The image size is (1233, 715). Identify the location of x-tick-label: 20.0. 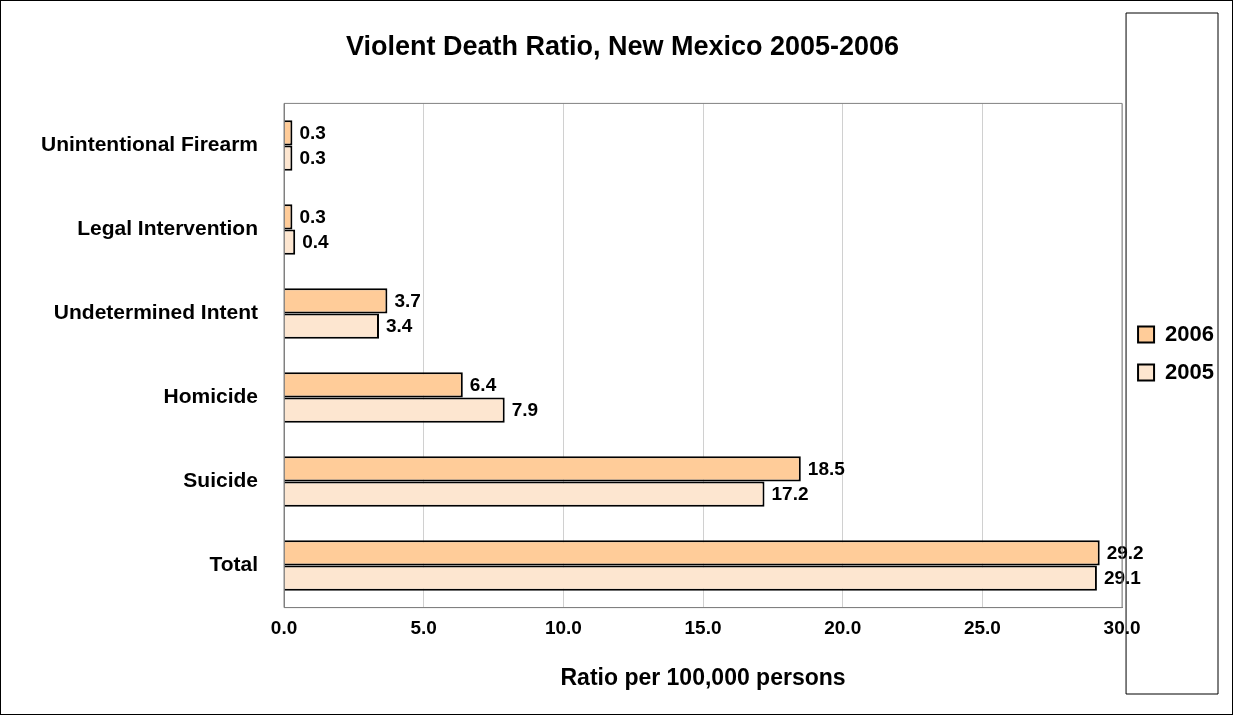
(843, 628).